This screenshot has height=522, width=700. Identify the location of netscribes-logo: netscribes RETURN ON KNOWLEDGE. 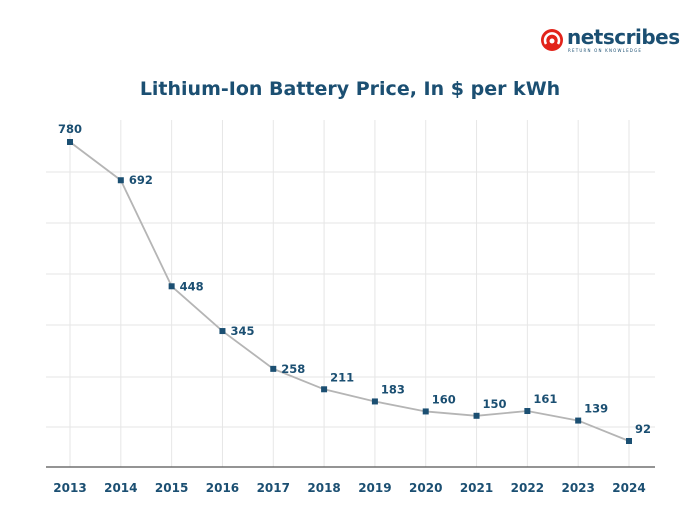
(610, 41).